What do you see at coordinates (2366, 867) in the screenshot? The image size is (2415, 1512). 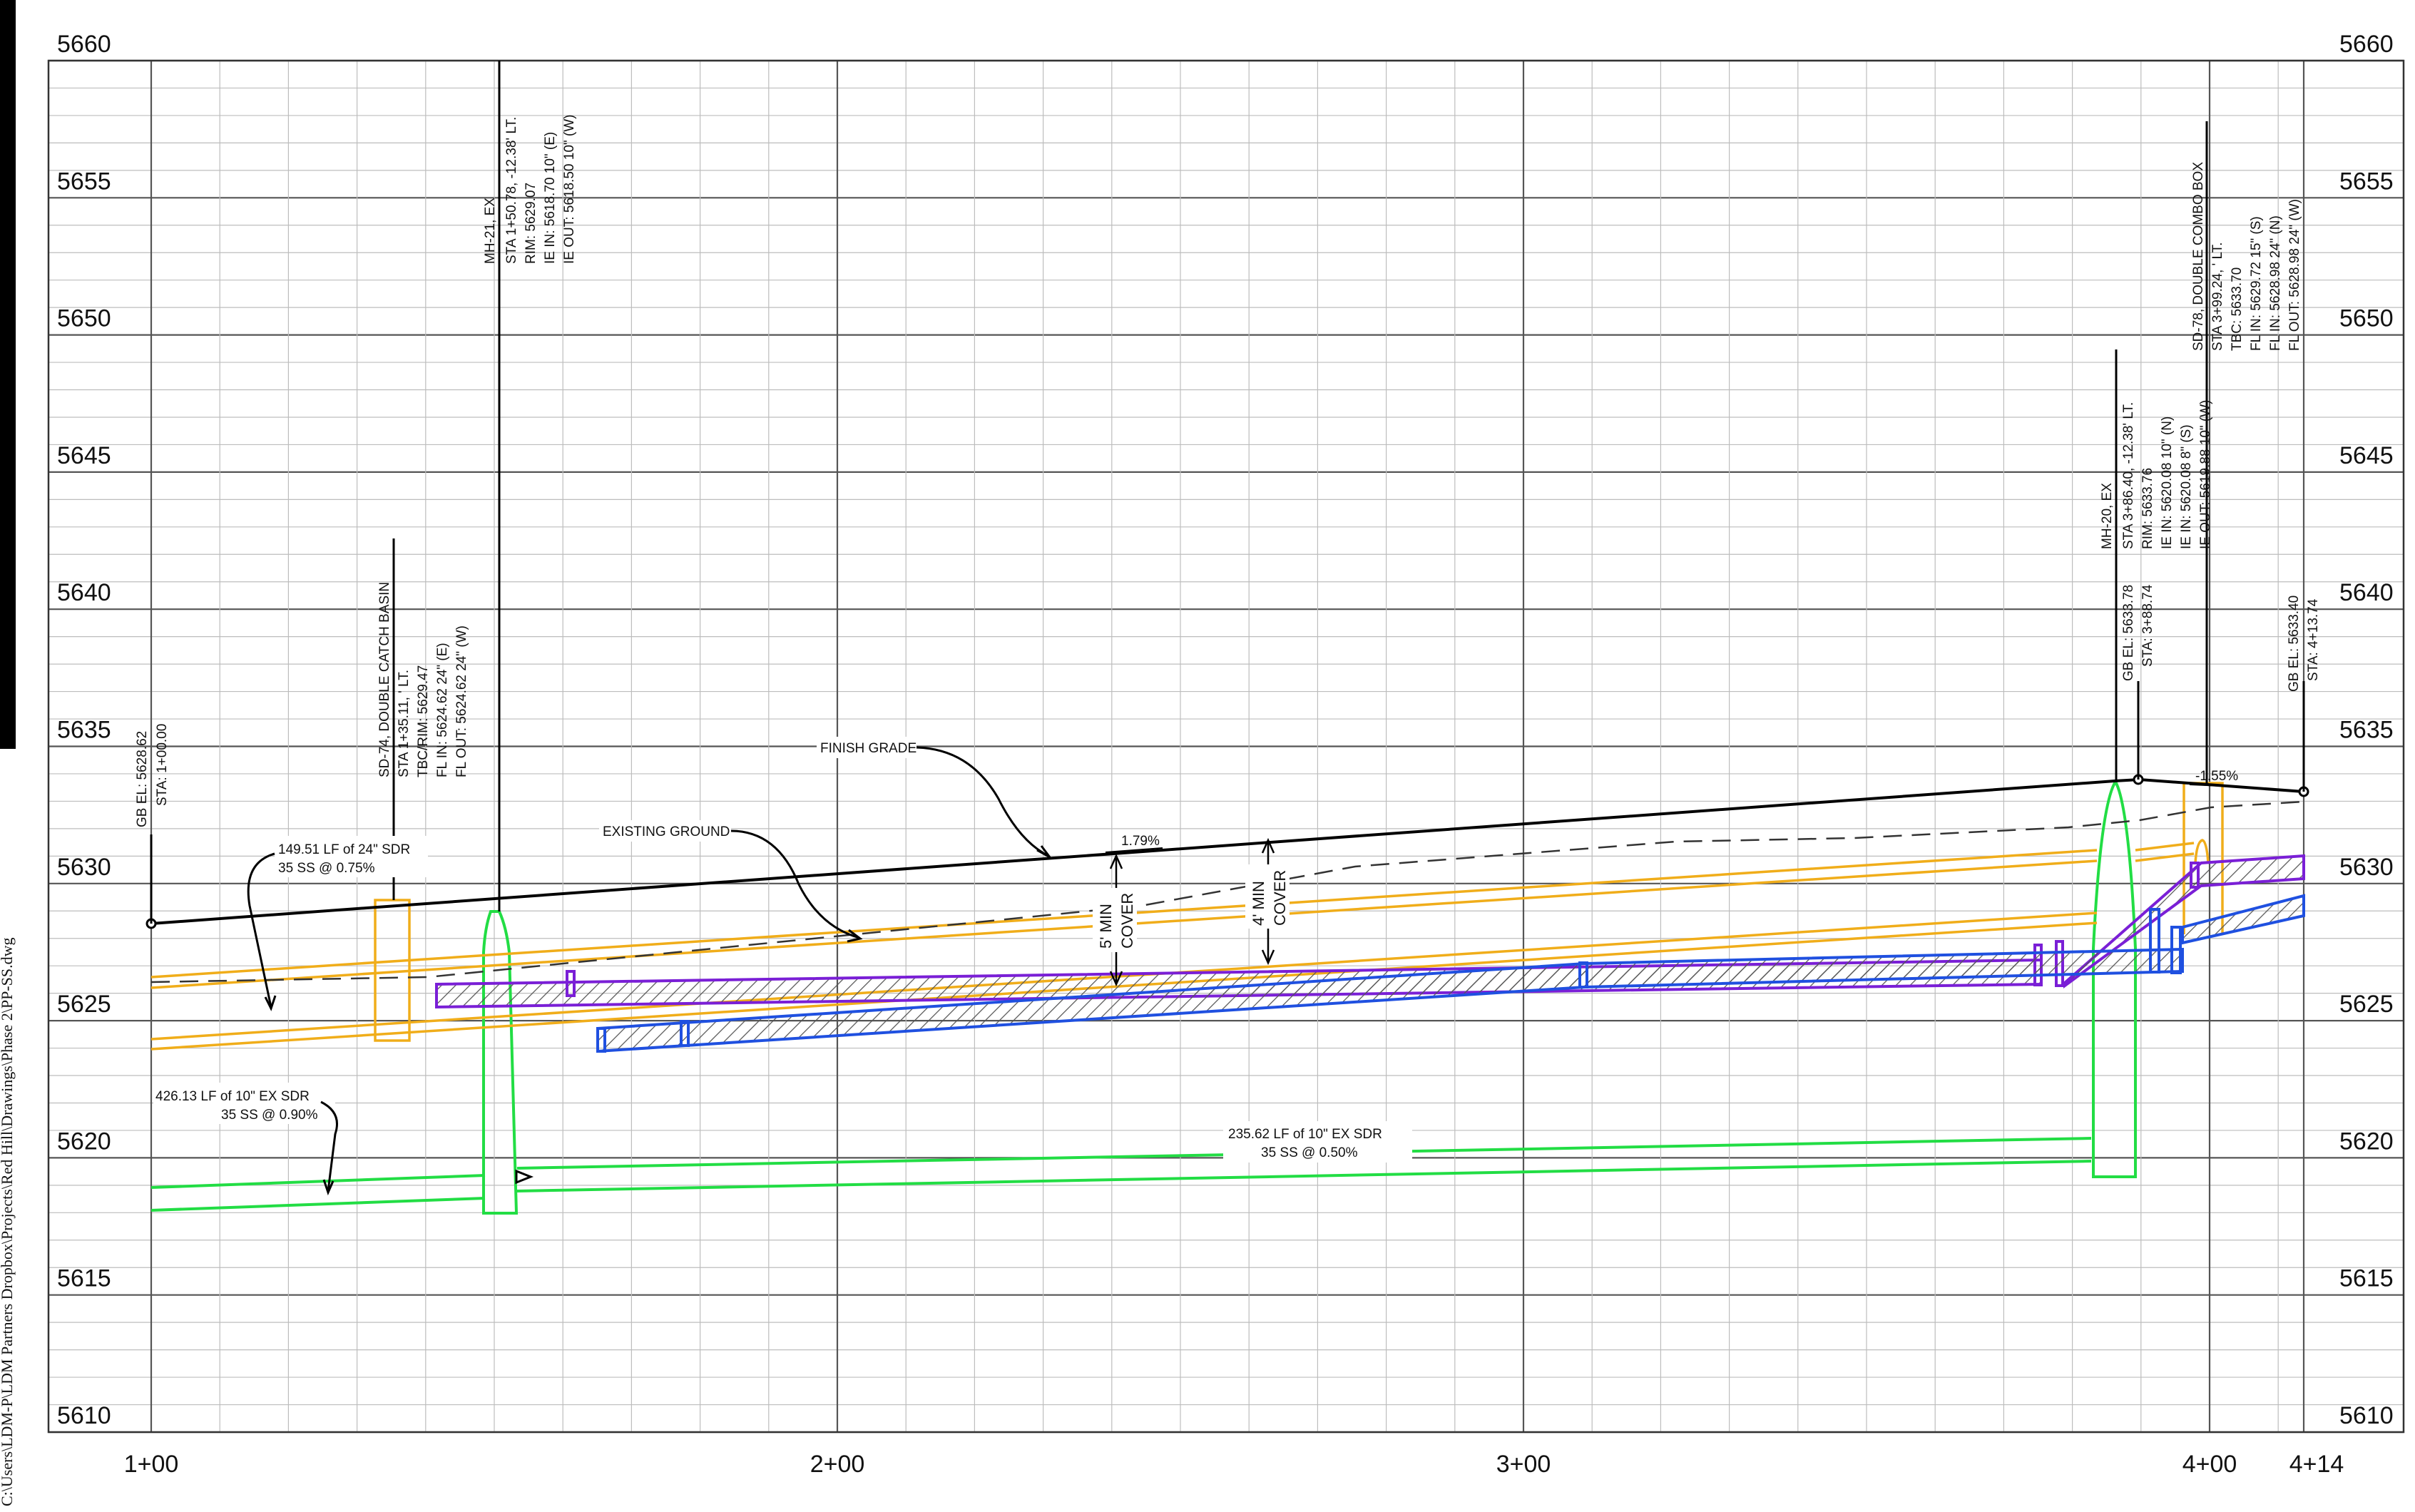 I see `right-elevation-label: 5630` at bounding box center [2366, 867].